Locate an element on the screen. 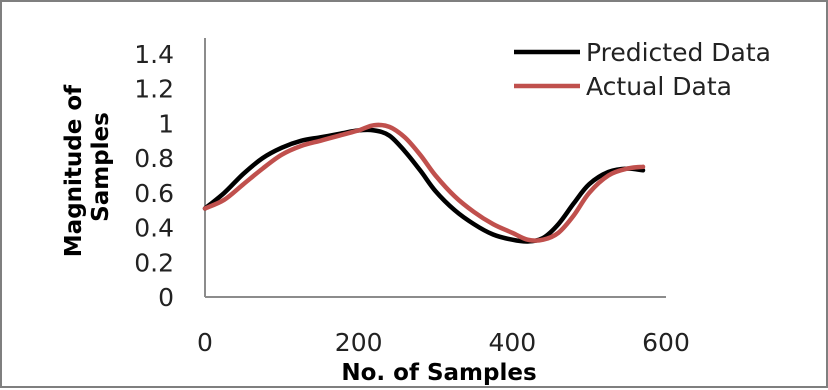 Image resolution: width=828 pixels, height=390 pixels. x-tick-label: 600 is located at coordinates (666, 342).